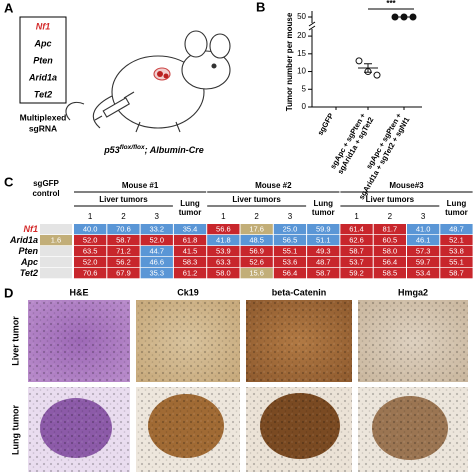 The image size is (474, 472). Describe the element at coordinates (23, 240) in the screenshot. I see `gene-name: Arid1a` at that location.